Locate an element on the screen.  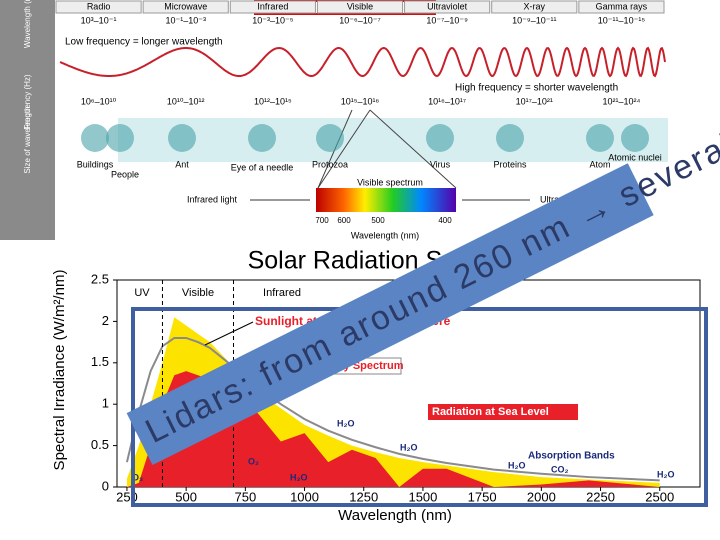
object-label: Atom is located at coordinates (599, 164).